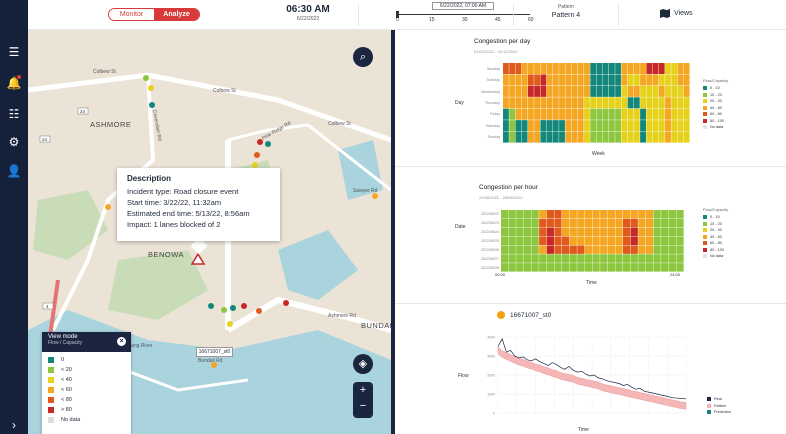  Describe the element at coordinates (198, 258) in the screenshot. I see `warning-icon` at that location.